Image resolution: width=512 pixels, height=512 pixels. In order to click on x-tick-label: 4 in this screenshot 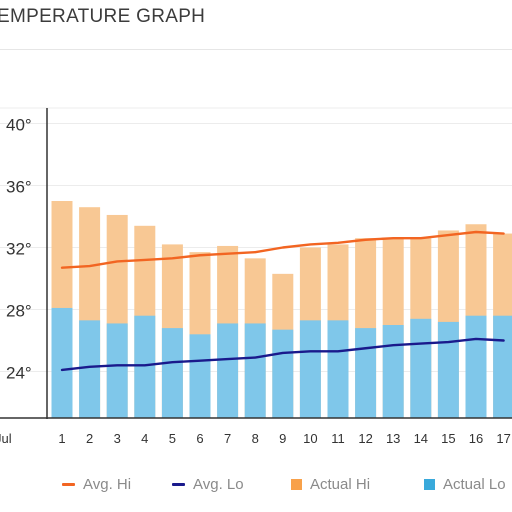, I will do `click(144, 438)`.